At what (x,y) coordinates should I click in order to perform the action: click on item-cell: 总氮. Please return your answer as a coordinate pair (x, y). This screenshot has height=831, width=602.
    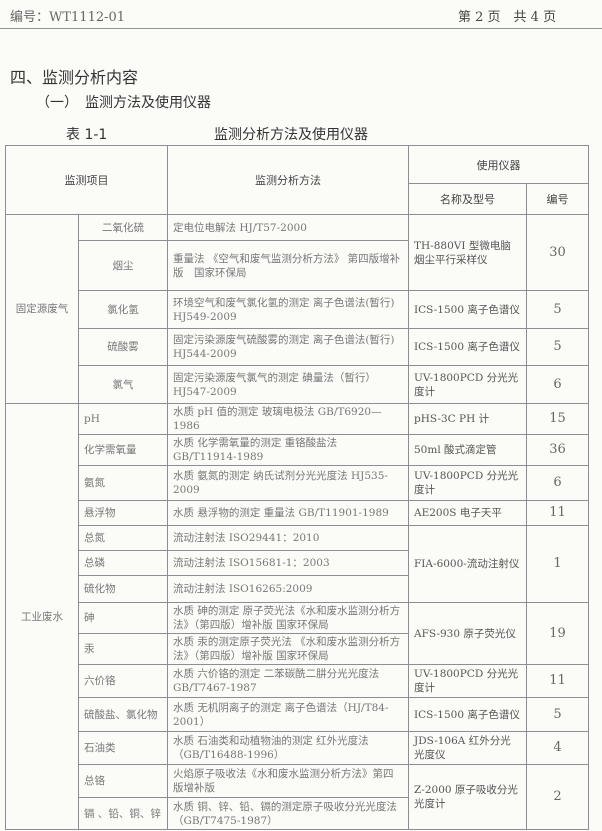
    Looking at the image, I should click on (123, 538).